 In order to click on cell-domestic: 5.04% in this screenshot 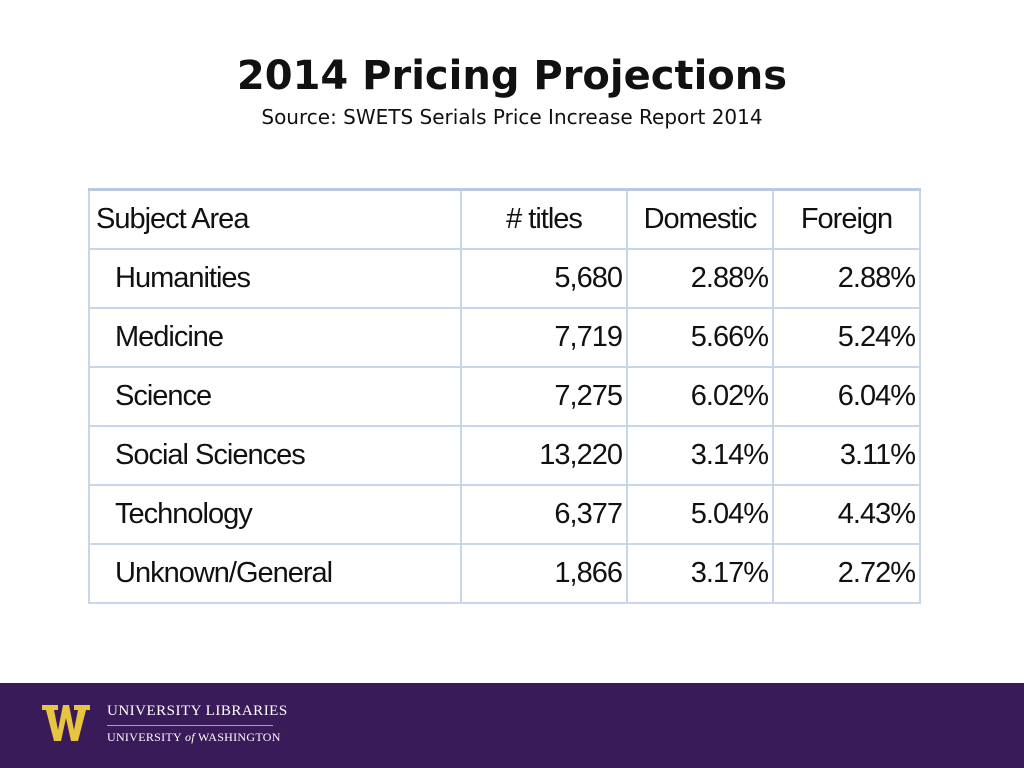, I will do `click(700, 514)`.